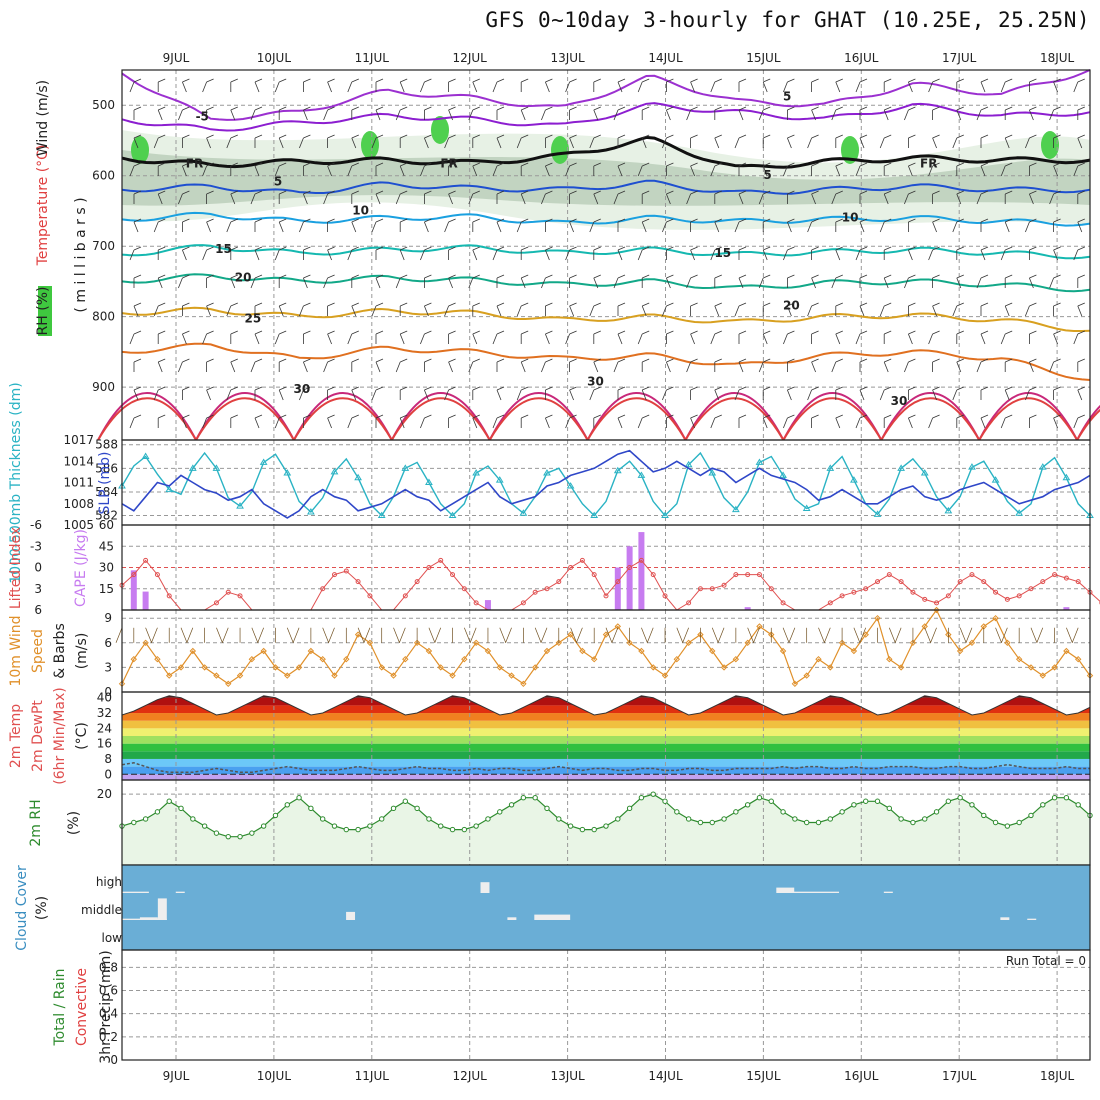 The height and width of the screenshot is (1100, 1100). I want to click on convective-axis-label: Convective, so click(82, 1007).